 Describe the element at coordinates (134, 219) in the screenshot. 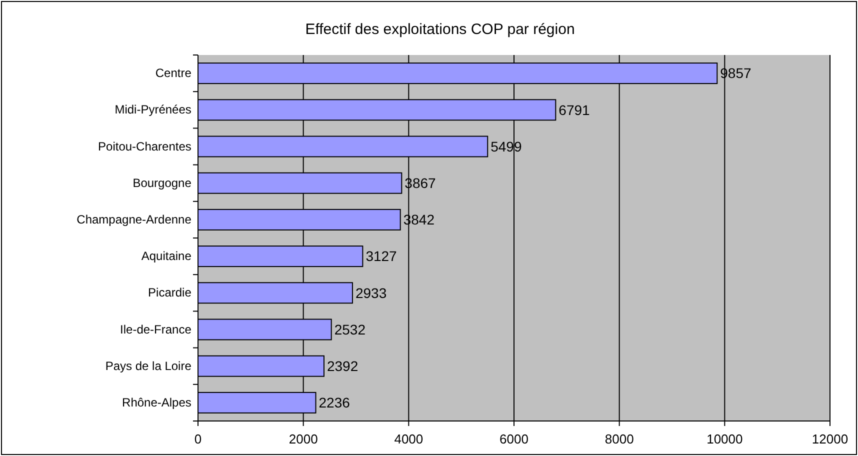

I see `y-tick-label: Champagne-Ardenne` at that location.